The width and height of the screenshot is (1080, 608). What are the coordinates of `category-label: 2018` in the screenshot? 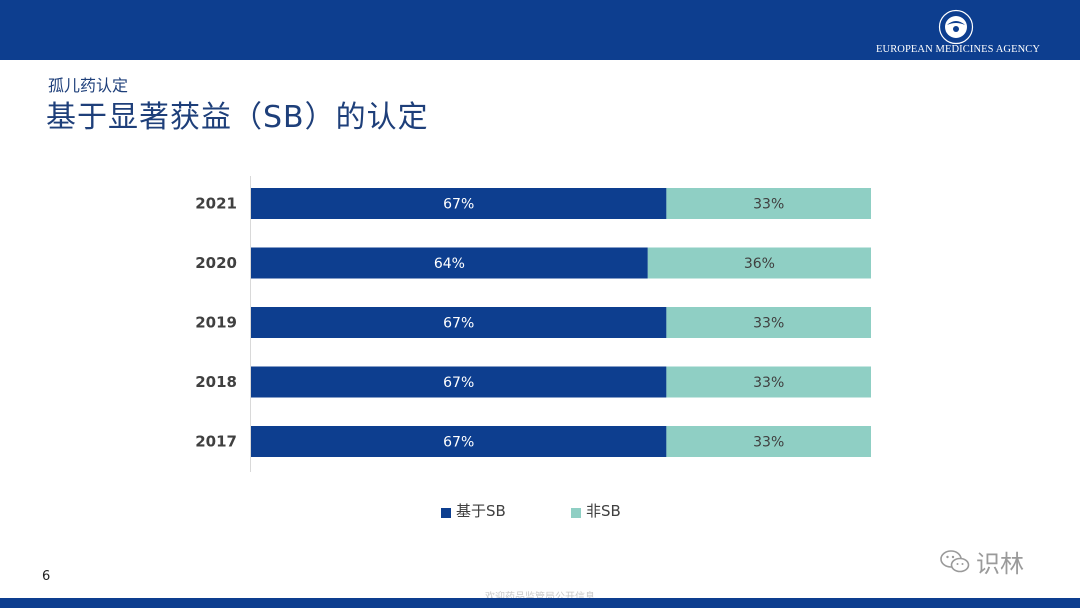 It's located at (216, 382).